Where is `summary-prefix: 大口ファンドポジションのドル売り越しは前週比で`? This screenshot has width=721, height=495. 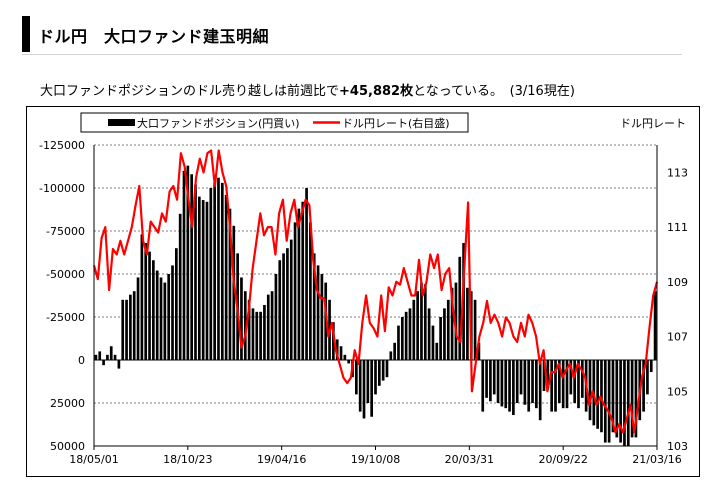
summary-prefix: 大口ファンドポジションのドル売り越しは前週比で is located at coordinates (190, 91).